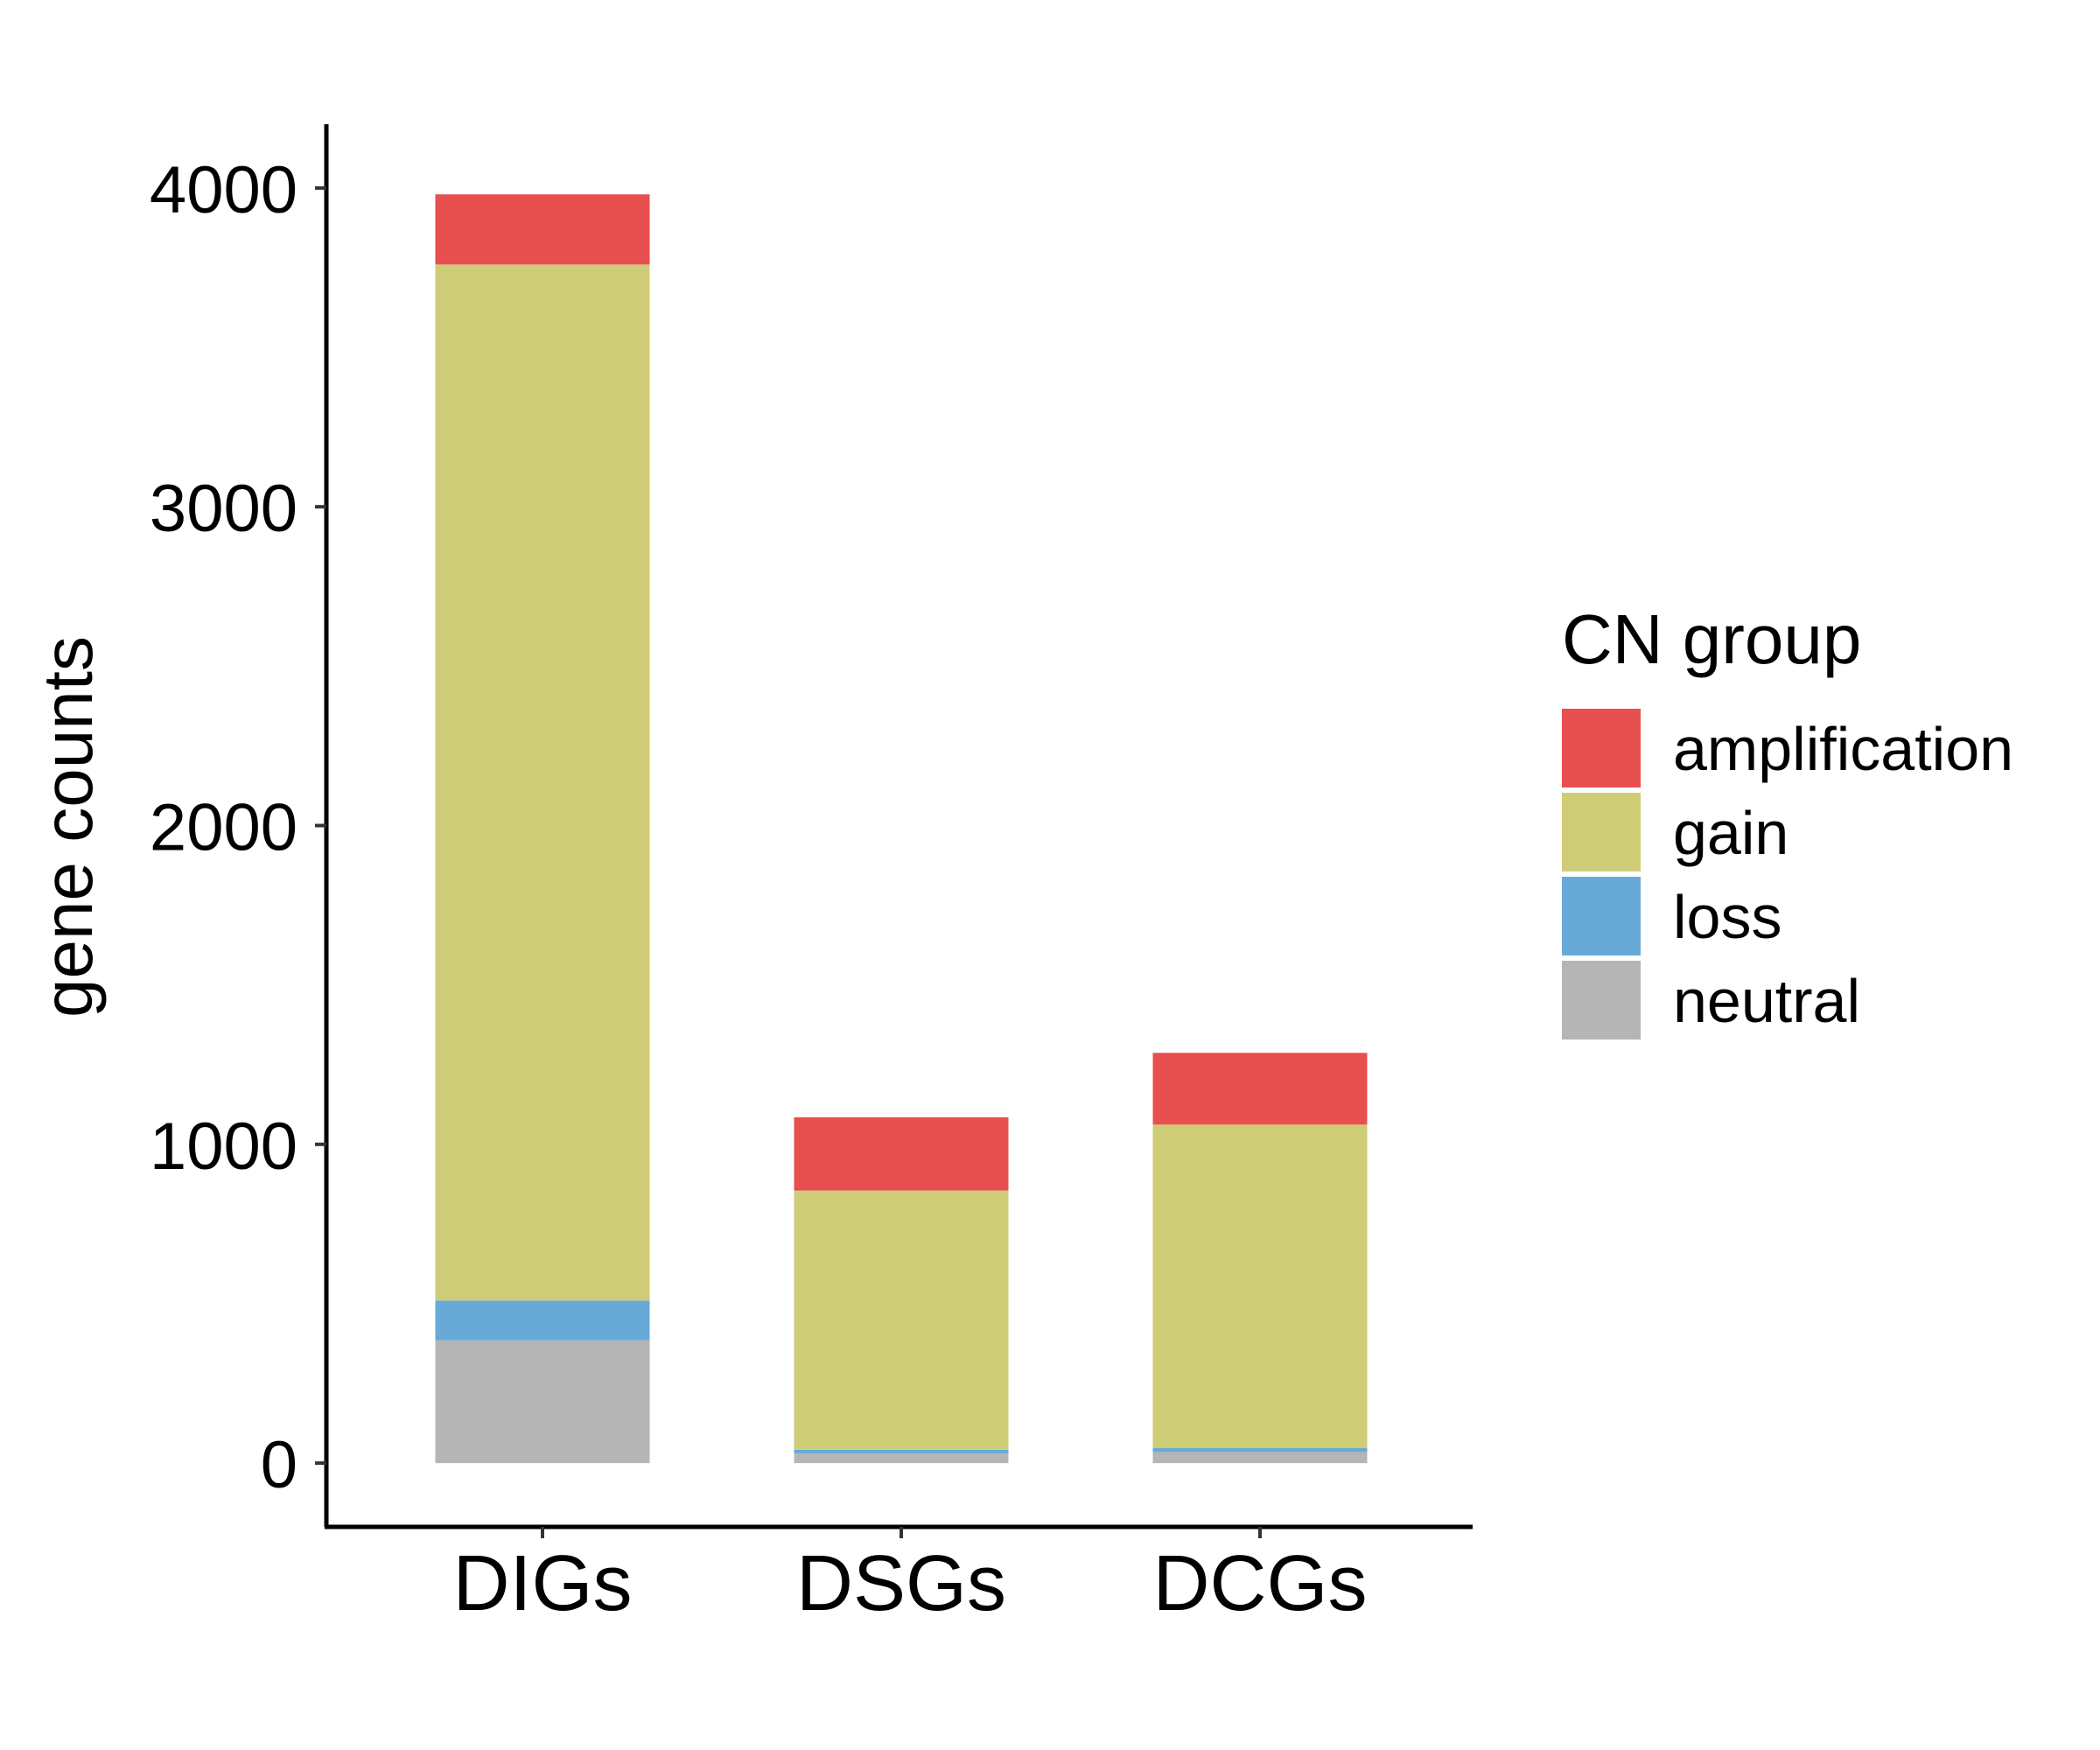 The image size is (2100, 1750). I want to click on bar-digs-amplification, so click(542, 229).